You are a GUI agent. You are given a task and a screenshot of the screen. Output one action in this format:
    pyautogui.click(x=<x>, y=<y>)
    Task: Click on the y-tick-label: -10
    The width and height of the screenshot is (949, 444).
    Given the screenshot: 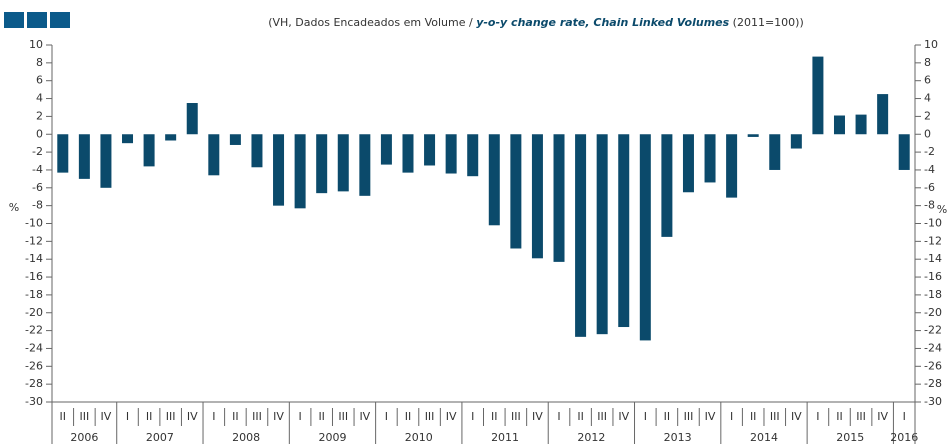 What is the action you would take?
    pyautogui.click(x=34, y=223)
    